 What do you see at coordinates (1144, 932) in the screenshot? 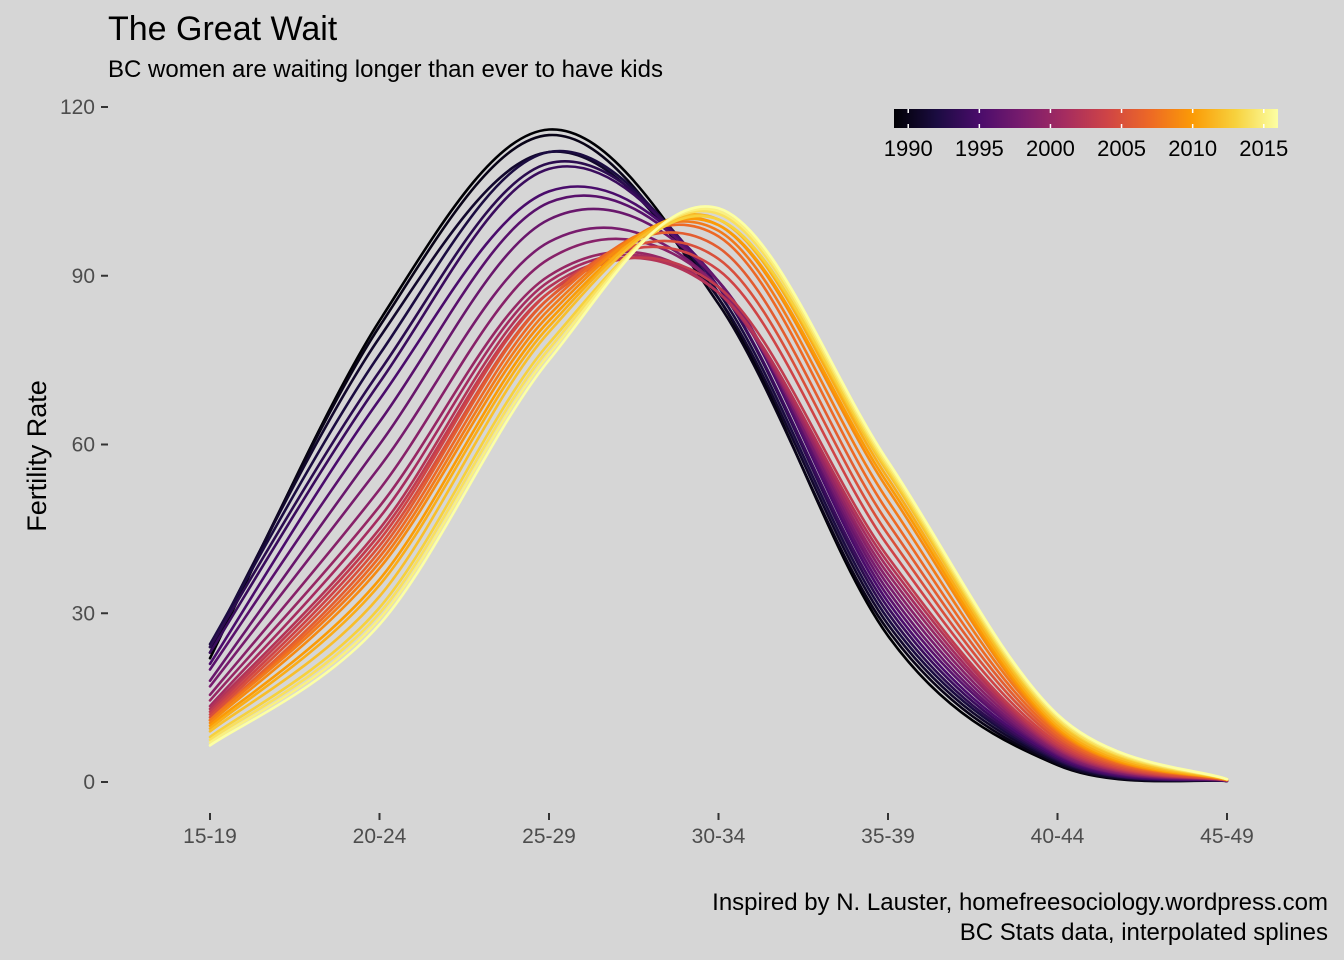
I see `caption-line-2: BC Stats data, interpolated splines` at bounding box center [1144, 932].